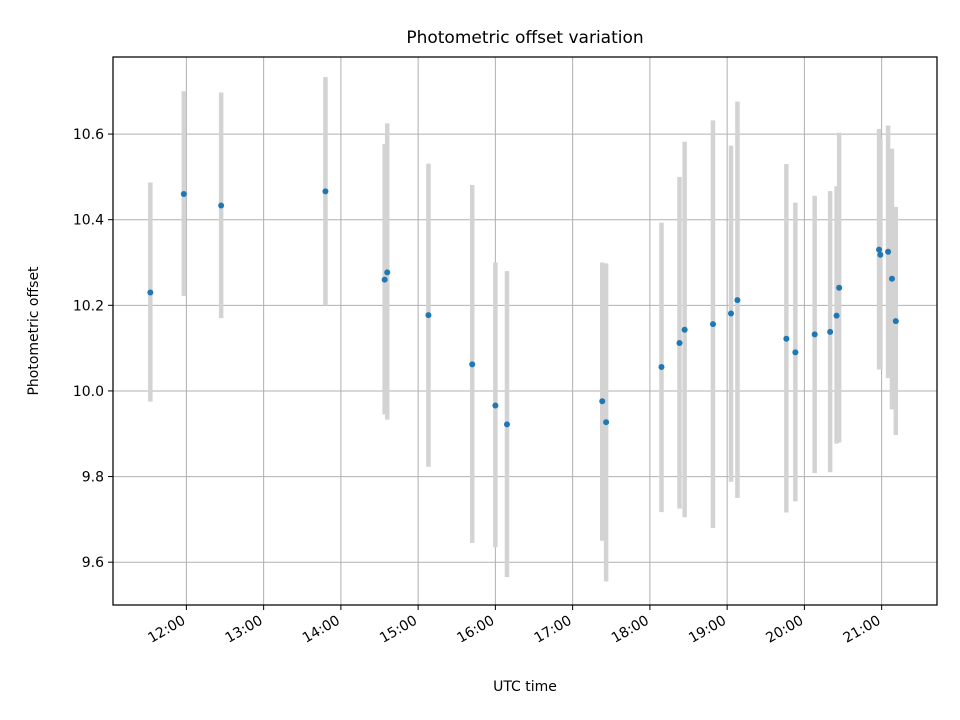 The height and width of the screenshot is (720, 960). Describe the element at coordinates (88, 392) in the screenshot. I see `y-tick-label: 10.0` at that location.